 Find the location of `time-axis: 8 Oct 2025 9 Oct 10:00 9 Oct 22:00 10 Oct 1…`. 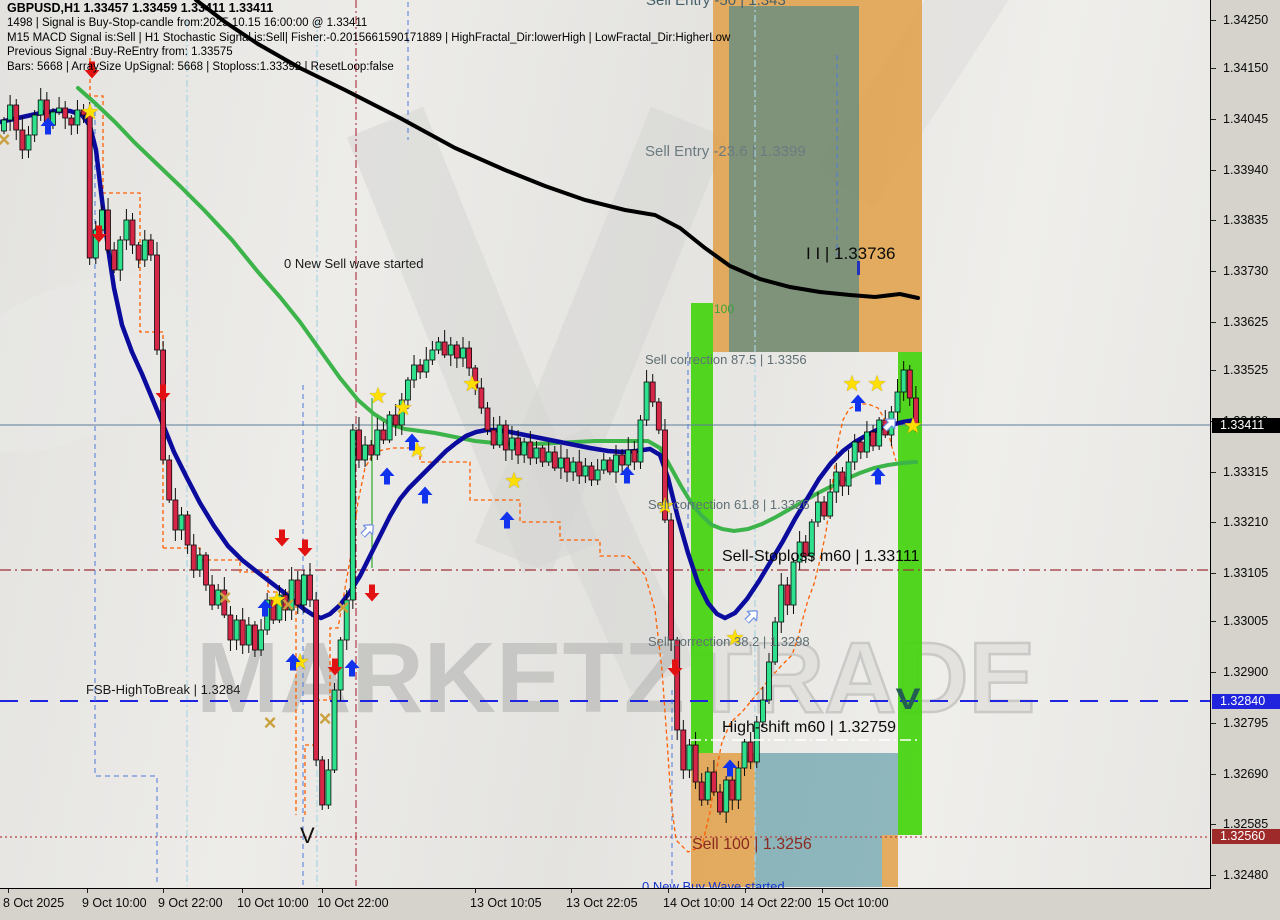

time-axis: 8 Oct 2025 9 Oct 10:00 9 Oct 22:00 10 Oct 1… is located at coordinates (640, 904).